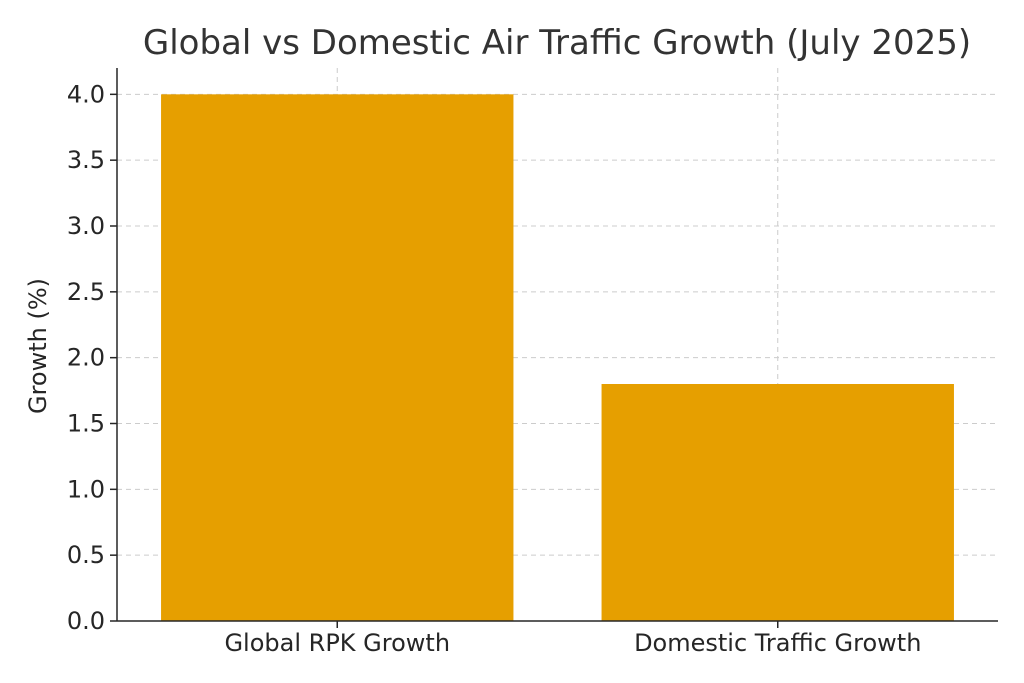 The width and height of the screenshot is (1024, 683). What do you see at coordinates (38, 346) in the screenshot?
I see `y-axis-label: Growth (%)` at bounding box center [38, 346].